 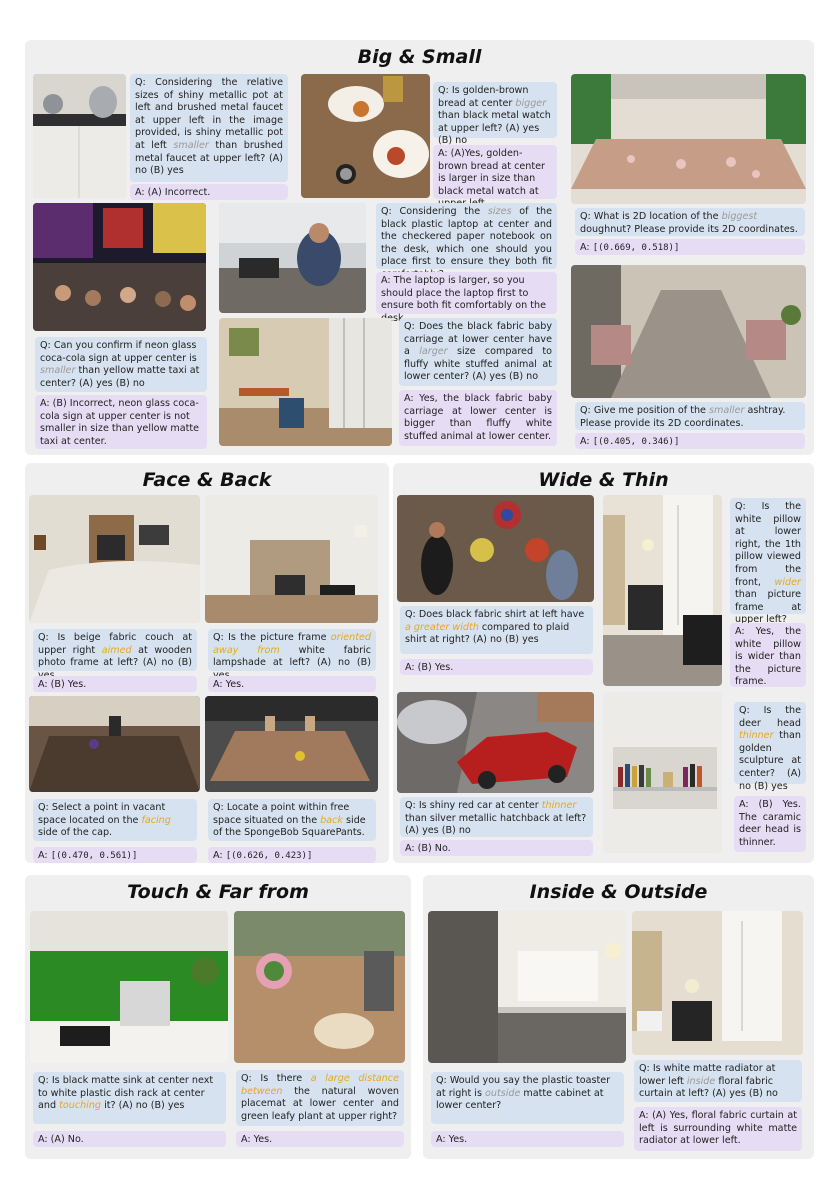 I want to click on photo-kitchen-sink, so click(x=129, y=987).